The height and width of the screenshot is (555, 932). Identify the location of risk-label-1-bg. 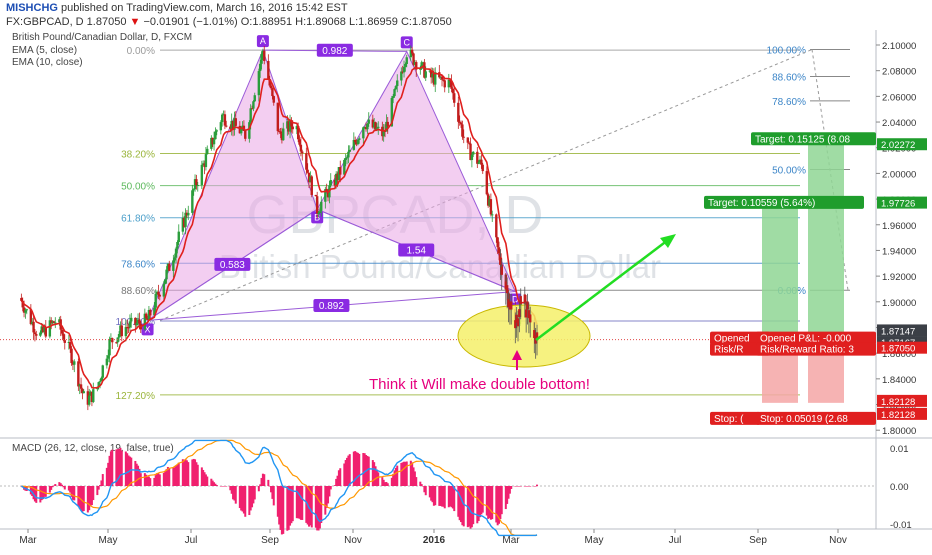
(740, 349).